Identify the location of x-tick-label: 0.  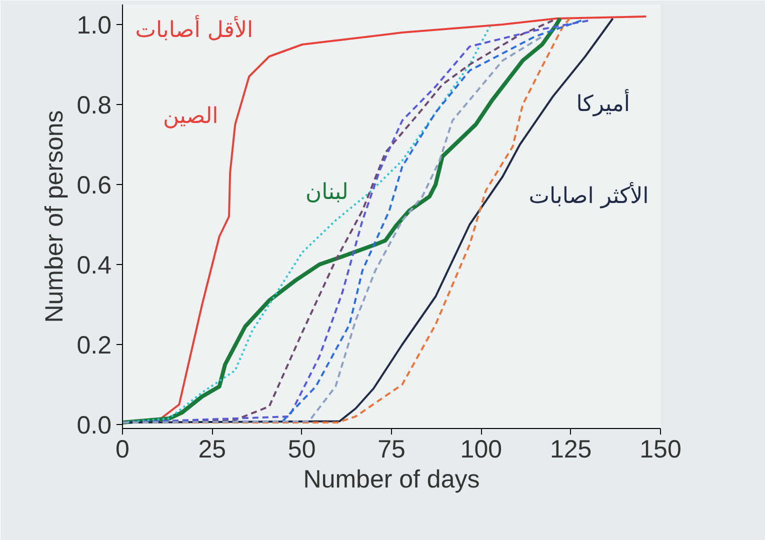
(123, 450).